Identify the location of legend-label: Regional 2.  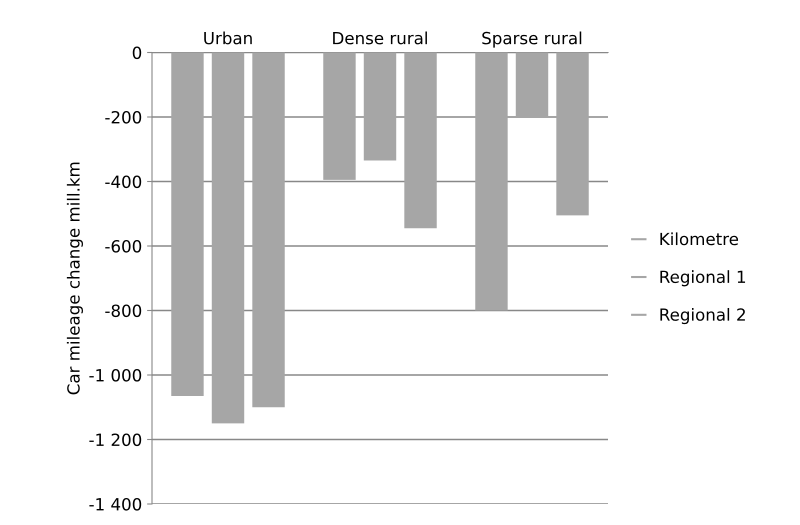
(702, 316).